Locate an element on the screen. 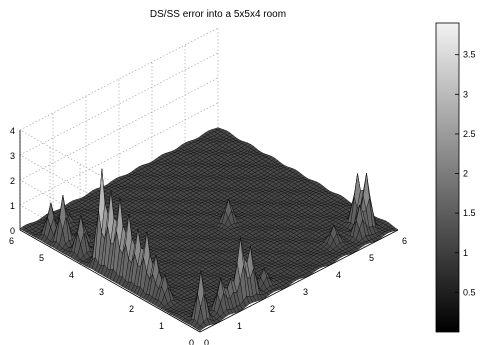  x-tick-label: 2 is located at coordinates (272, 309).